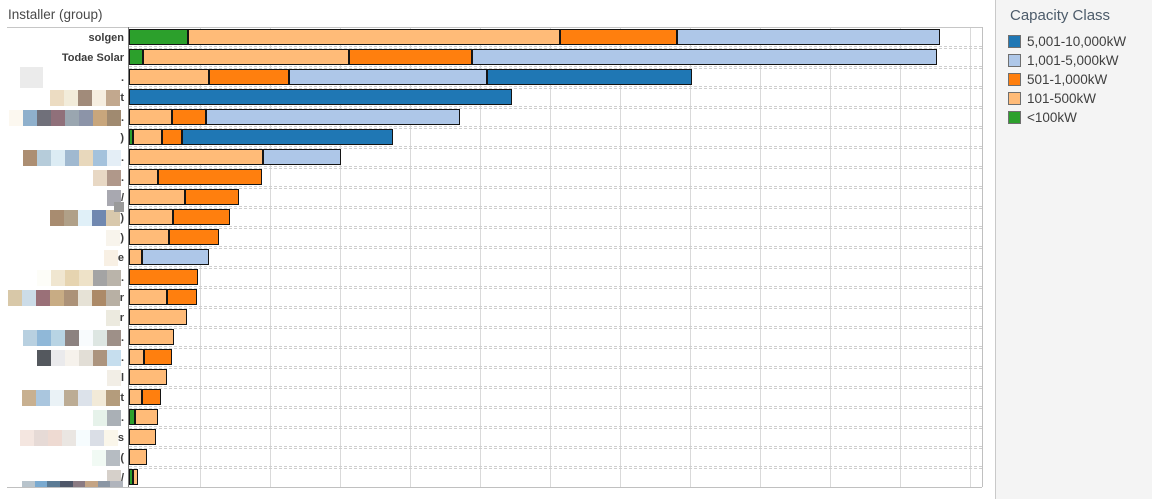  I want to click on row-label: r, so click(63, 318).